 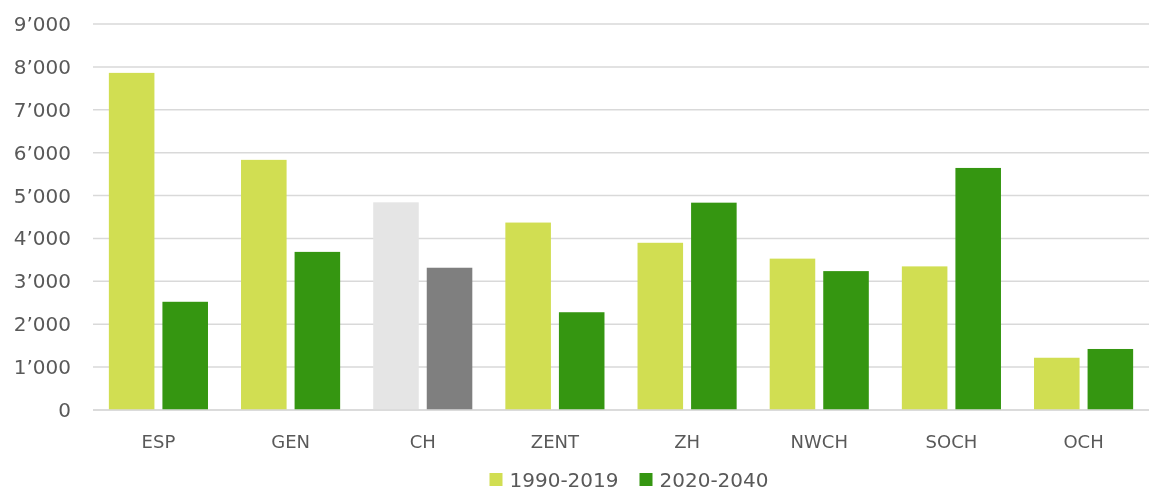 I want to click on text: 9’000, so click(x=42, y=24).